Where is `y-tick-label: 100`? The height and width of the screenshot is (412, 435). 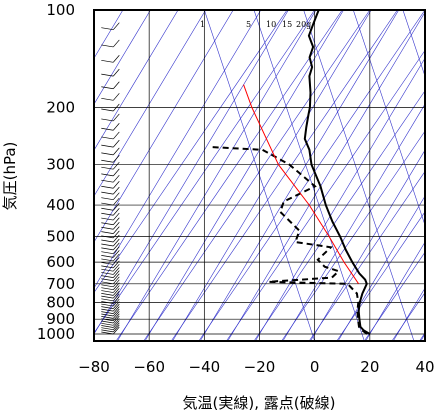
y-tick-label: 100 is located at coordinates (60, 10).